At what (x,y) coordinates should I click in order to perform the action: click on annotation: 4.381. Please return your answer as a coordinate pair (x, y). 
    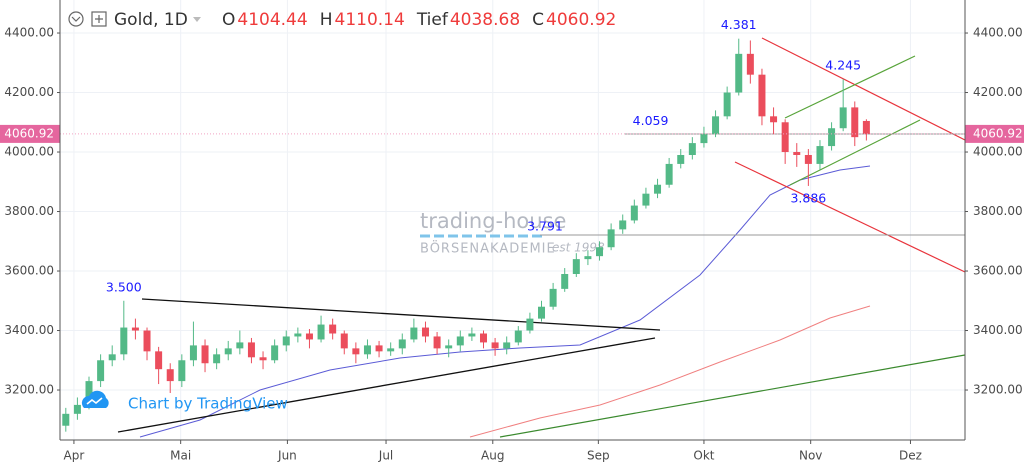
    Looking at the image, I should click on (739, 24).